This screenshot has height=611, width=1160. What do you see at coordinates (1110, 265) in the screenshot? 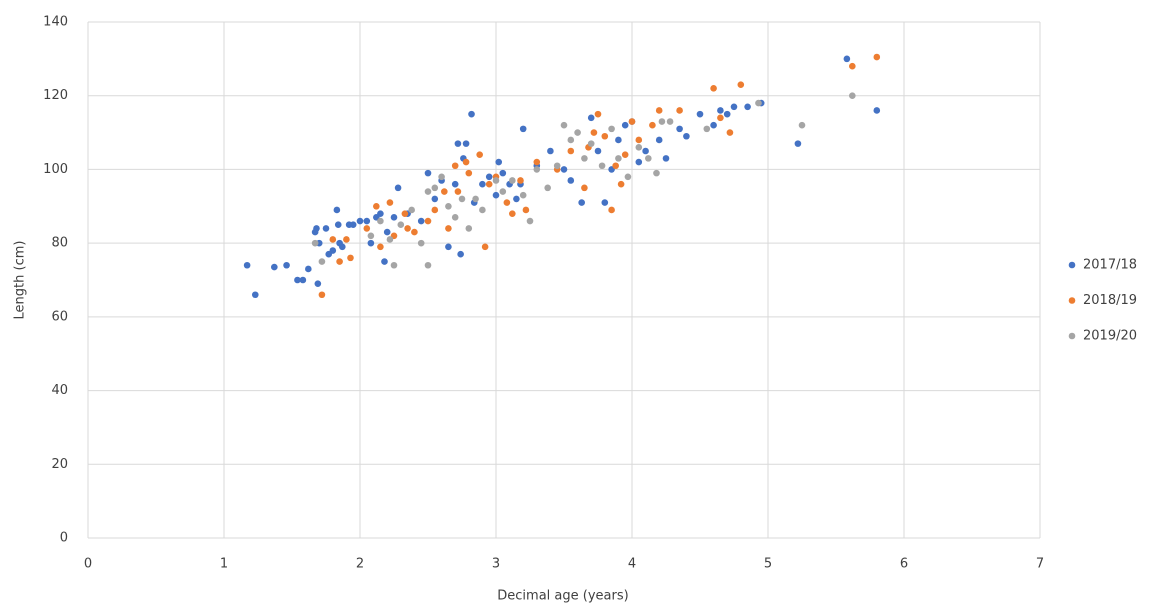
I see `legend-label: 2017/18` at bounding box center [1110, 265].